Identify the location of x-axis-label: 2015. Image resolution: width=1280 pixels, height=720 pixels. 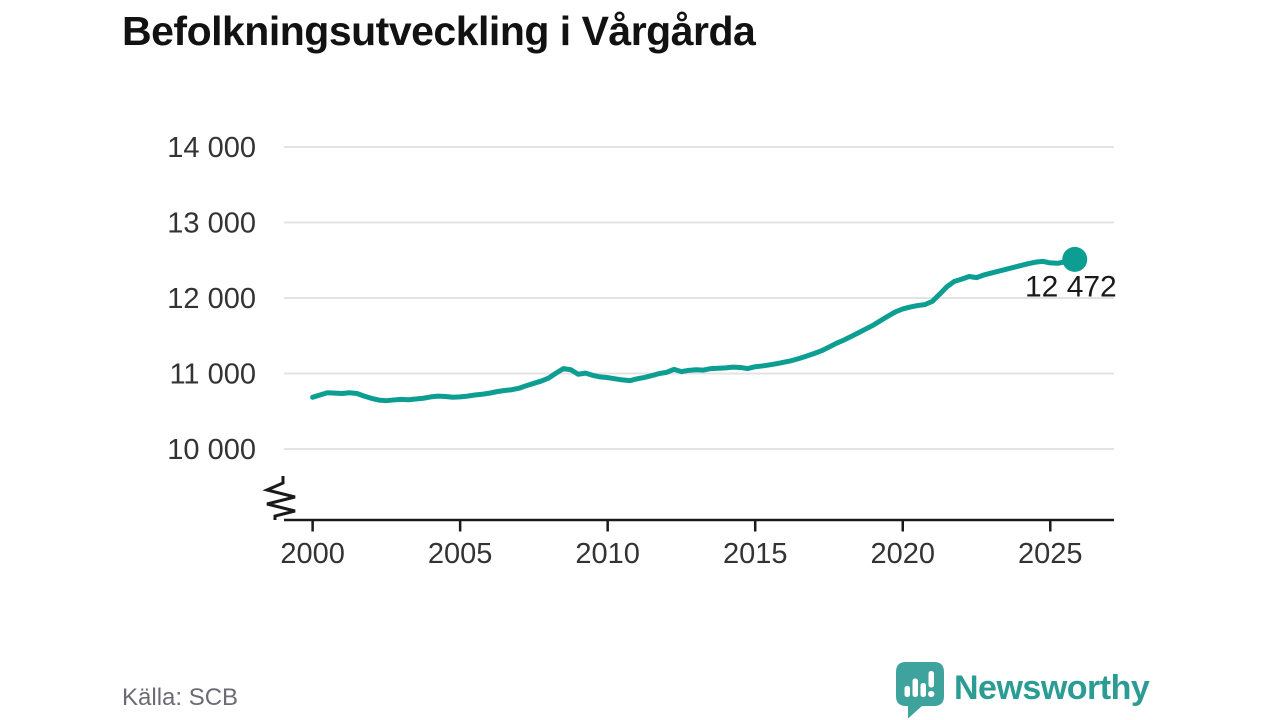
(755, 554).